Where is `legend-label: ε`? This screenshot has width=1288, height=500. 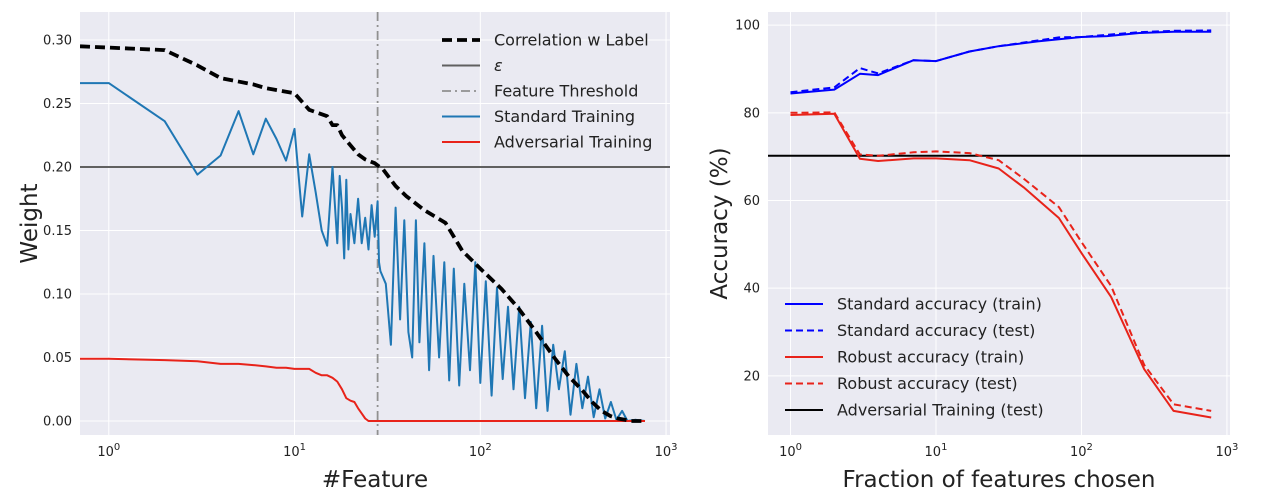 legend-label: ε is located at coordinates (498, 65).